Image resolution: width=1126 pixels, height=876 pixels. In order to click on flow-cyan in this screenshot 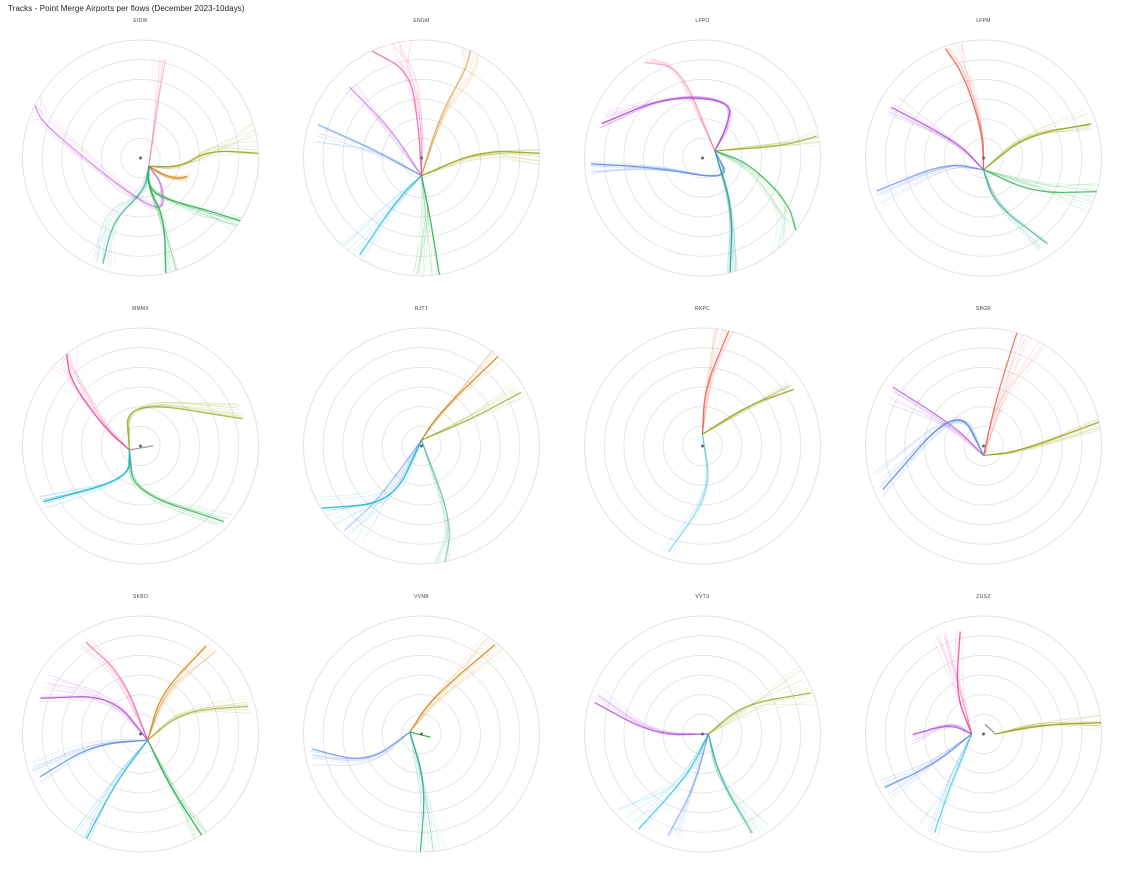, I will do `click(111, 790)`.